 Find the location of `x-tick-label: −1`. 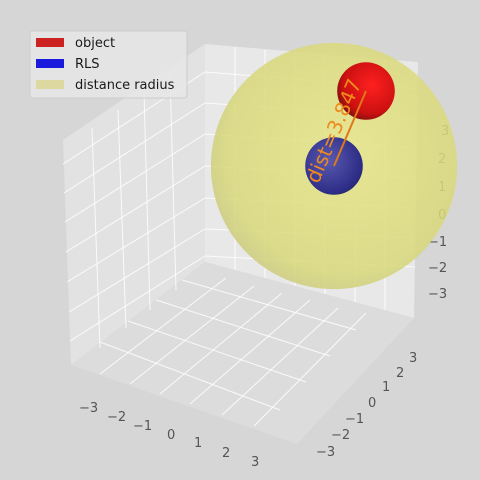

x-tick-label: −1 is located at coordinates (142, 426).